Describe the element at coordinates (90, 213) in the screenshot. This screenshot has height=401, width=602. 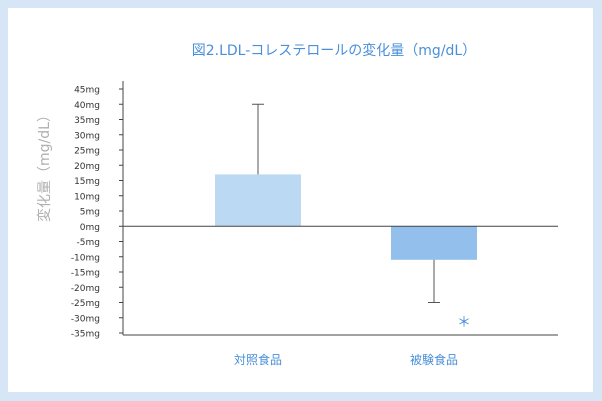
I see `y-tick-label: 5mg` at that location.